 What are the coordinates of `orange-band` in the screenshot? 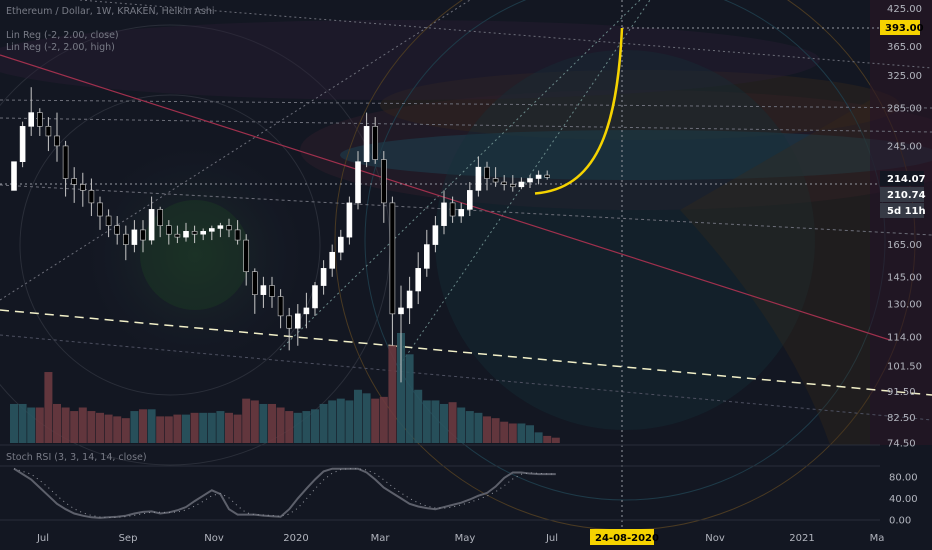 It's located at (775, 272).